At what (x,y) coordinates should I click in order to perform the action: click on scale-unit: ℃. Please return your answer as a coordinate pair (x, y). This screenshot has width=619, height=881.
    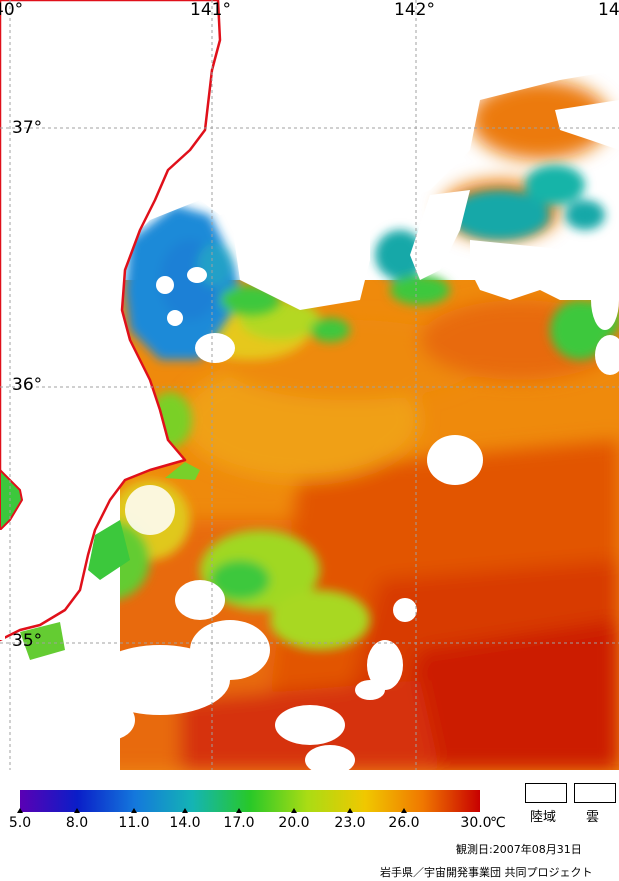
    Looking at the image, I should click on (498, 823).